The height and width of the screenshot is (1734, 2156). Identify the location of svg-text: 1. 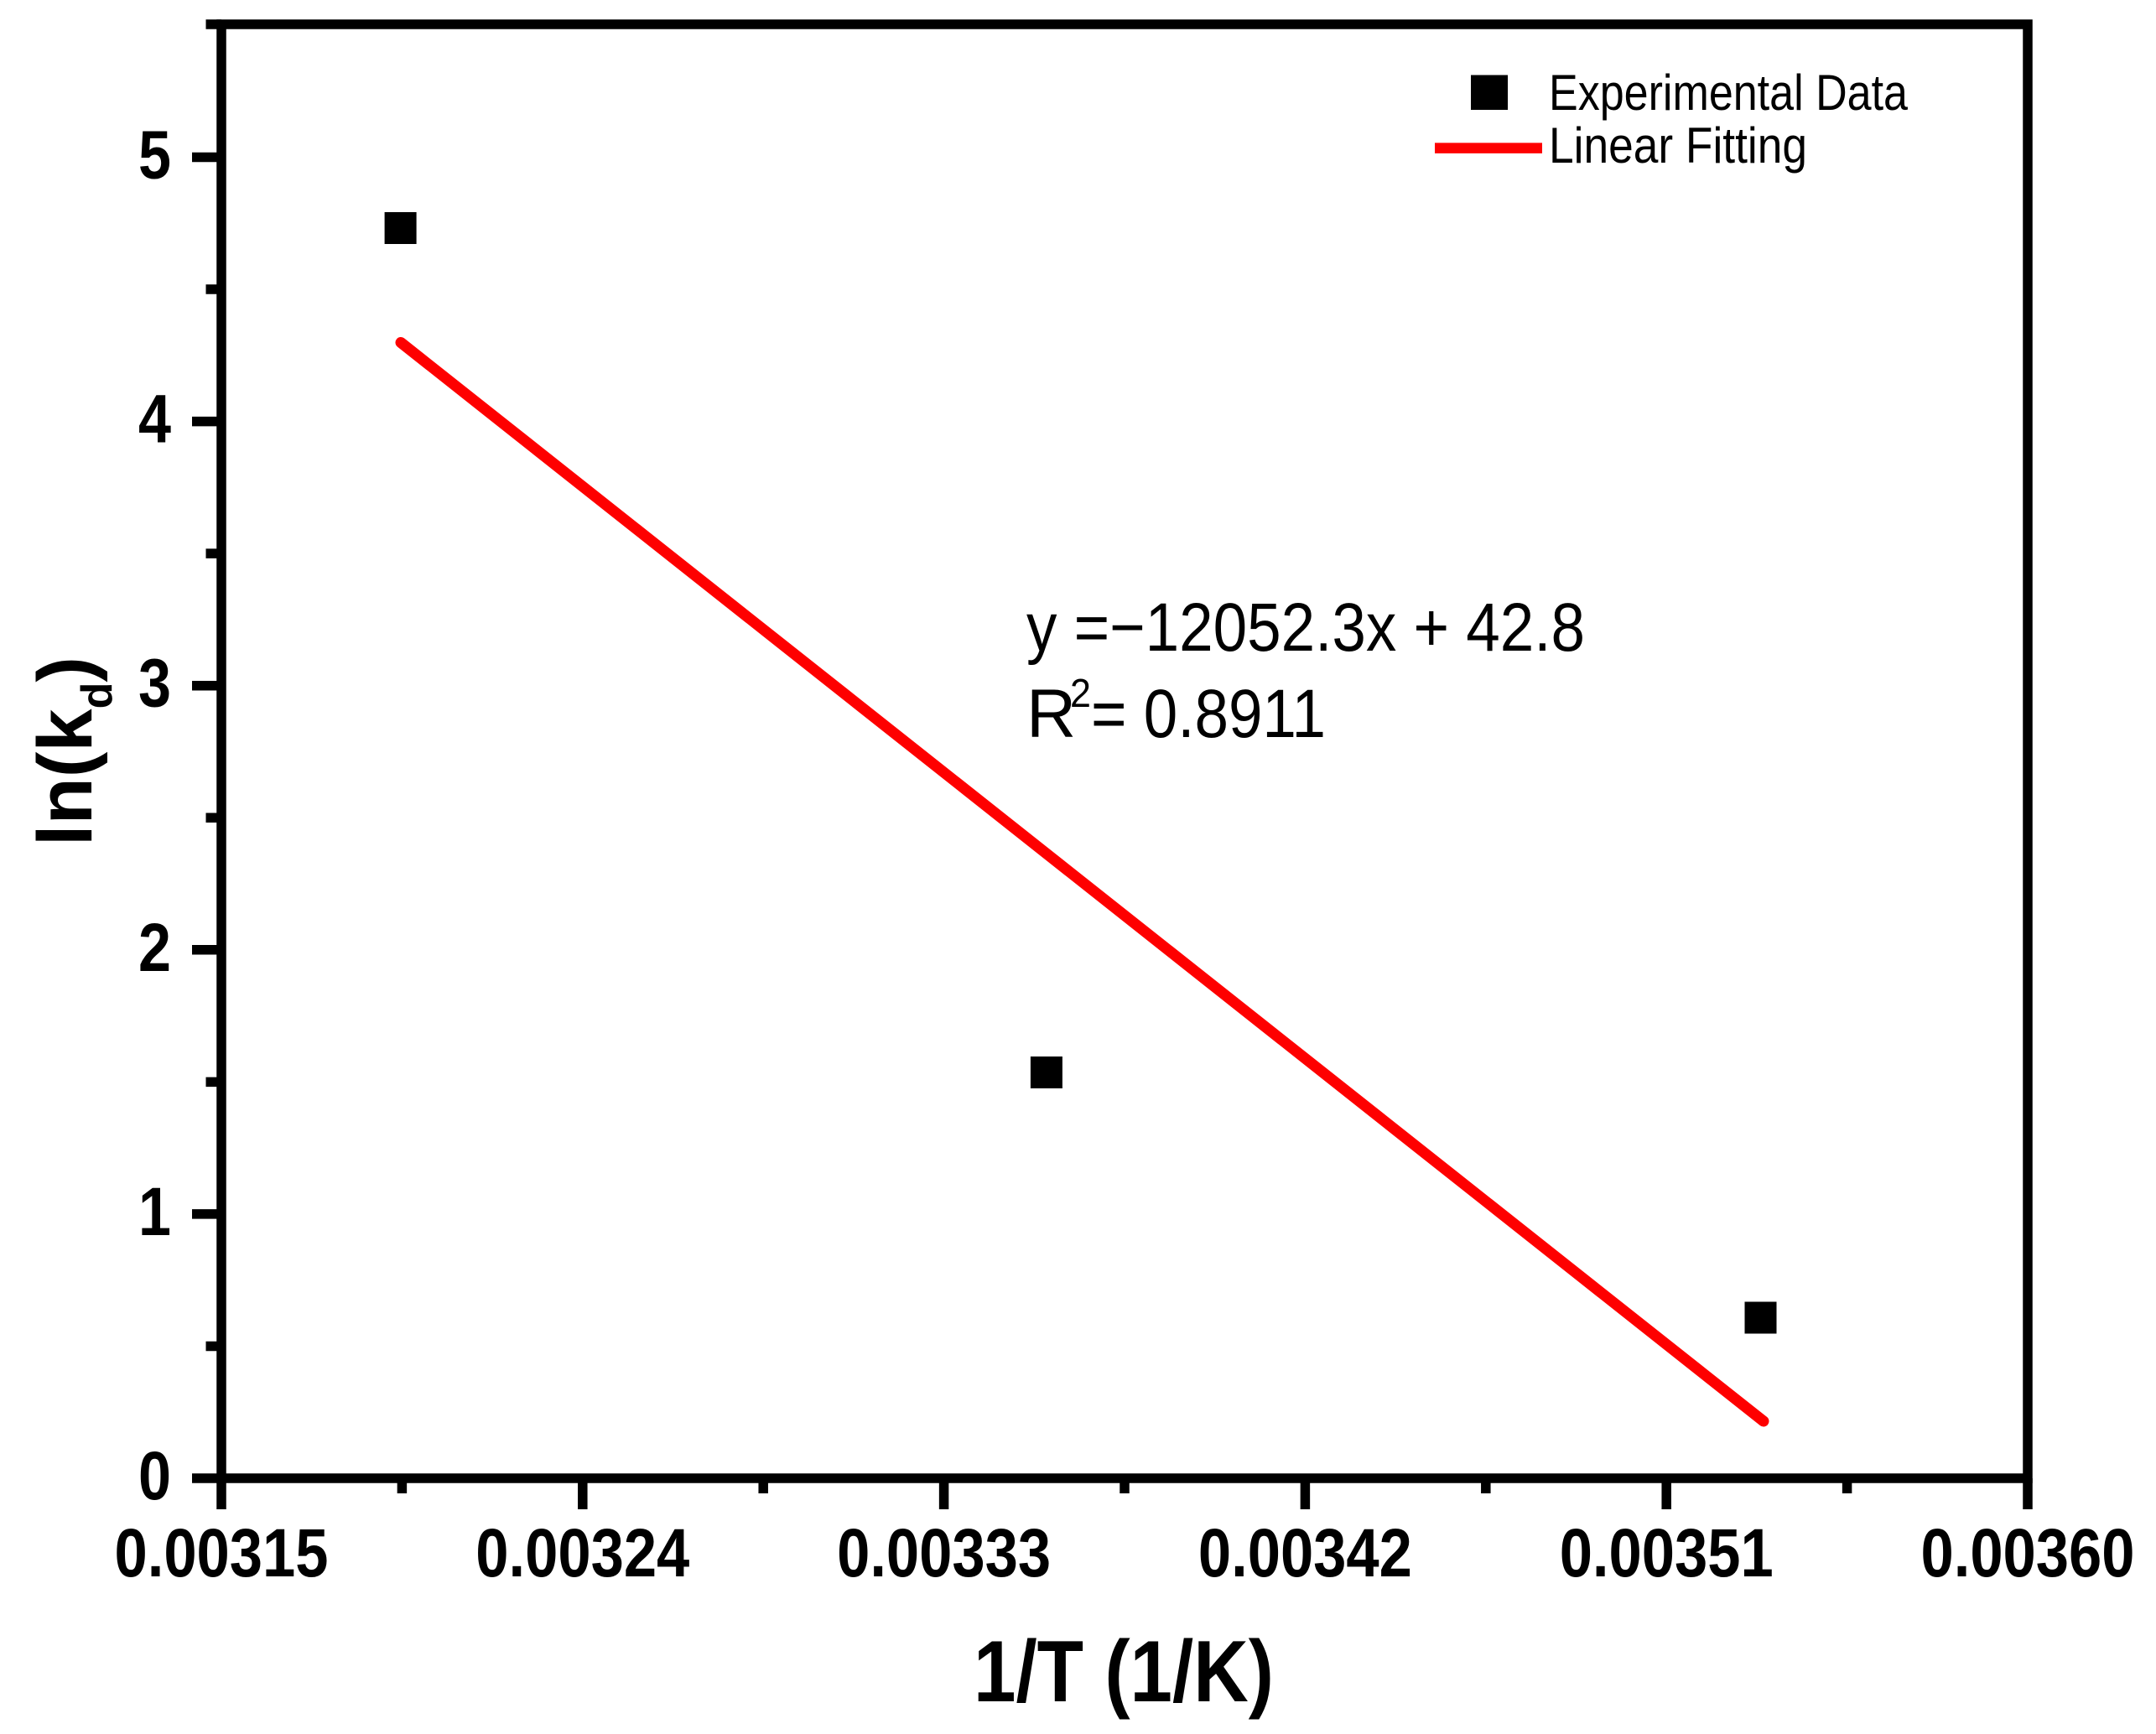
(155, 1212).